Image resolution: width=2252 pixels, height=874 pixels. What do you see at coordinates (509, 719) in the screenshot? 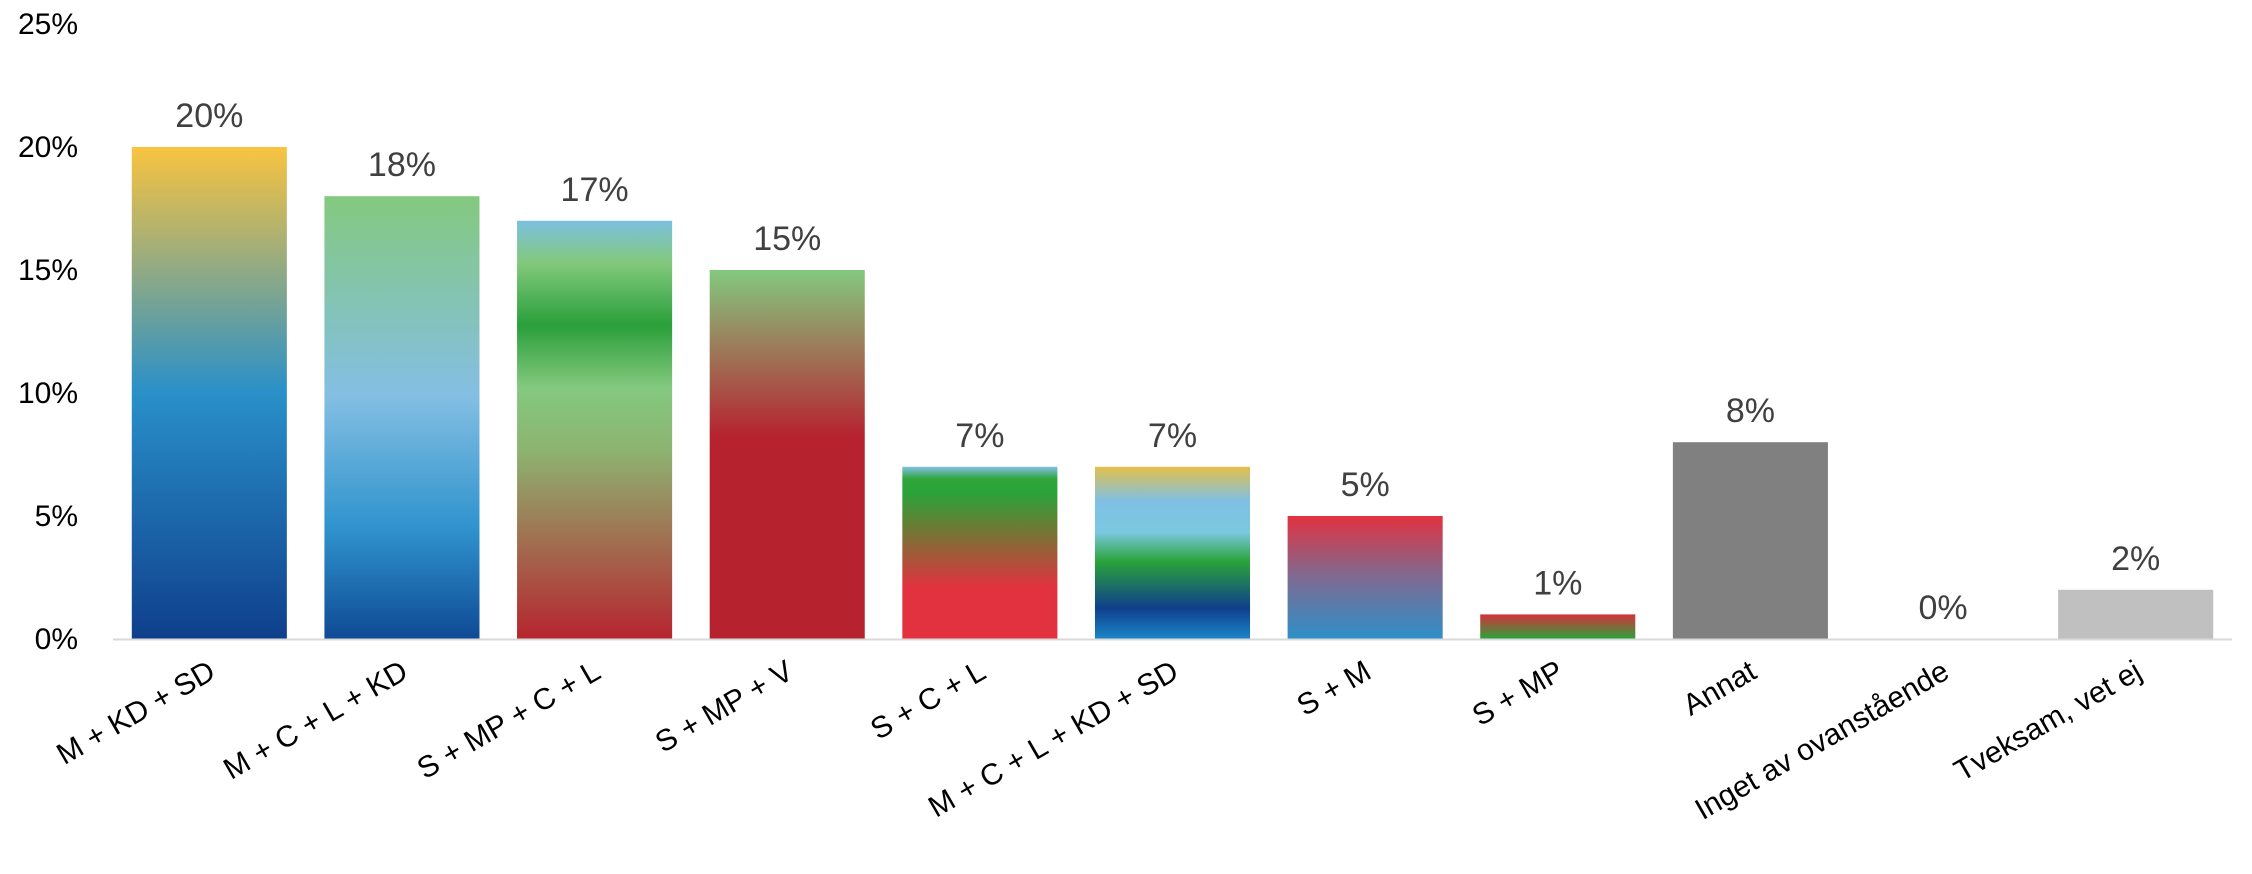
I see `category-label: S + MP + C + L` at bounding box center [509, 719].